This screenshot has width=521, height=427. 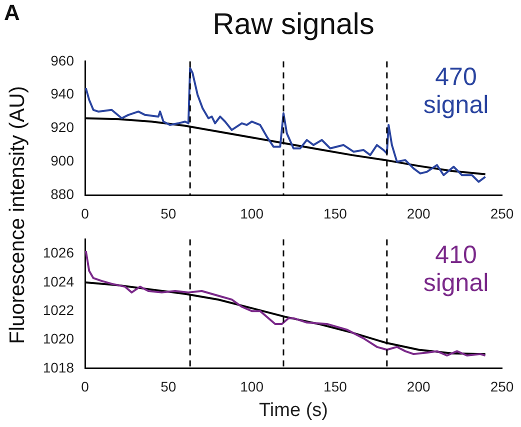 I want to click on y-tick-label: 960, so click(x=62, y=60).